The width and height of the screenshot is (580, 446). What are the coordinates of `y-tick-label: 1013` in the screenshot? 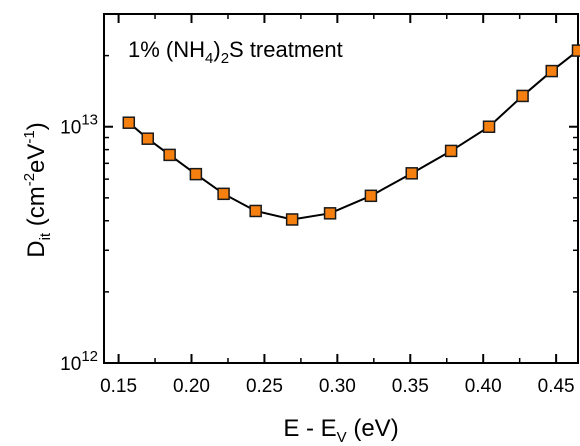 It's located at (79, 125).